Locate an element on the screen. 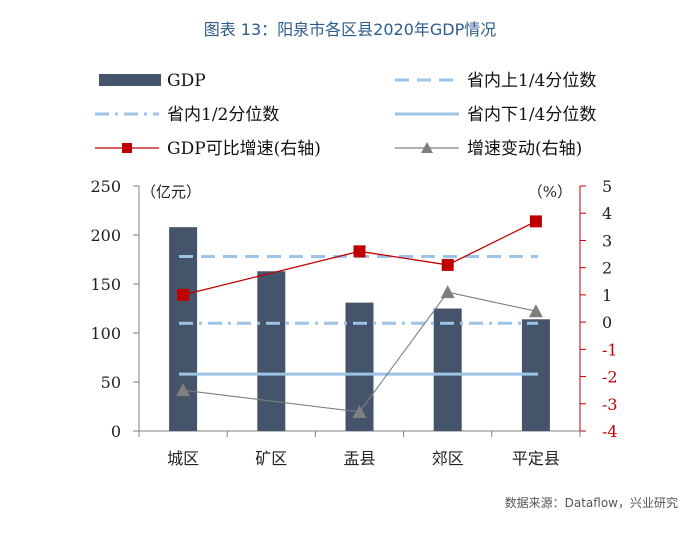 This screenshot has width=700, height=541. legend-item: 省内下1/4分位数 is located at coordinates (495, 115).